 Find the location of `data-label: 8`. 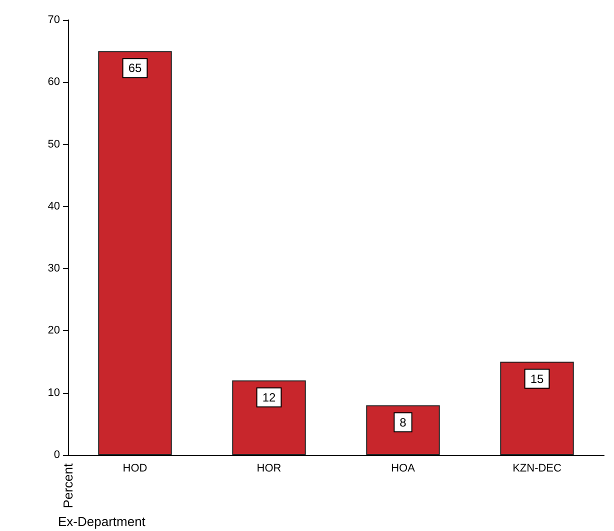

data-label: 8 is located at coordinates (403, 422).